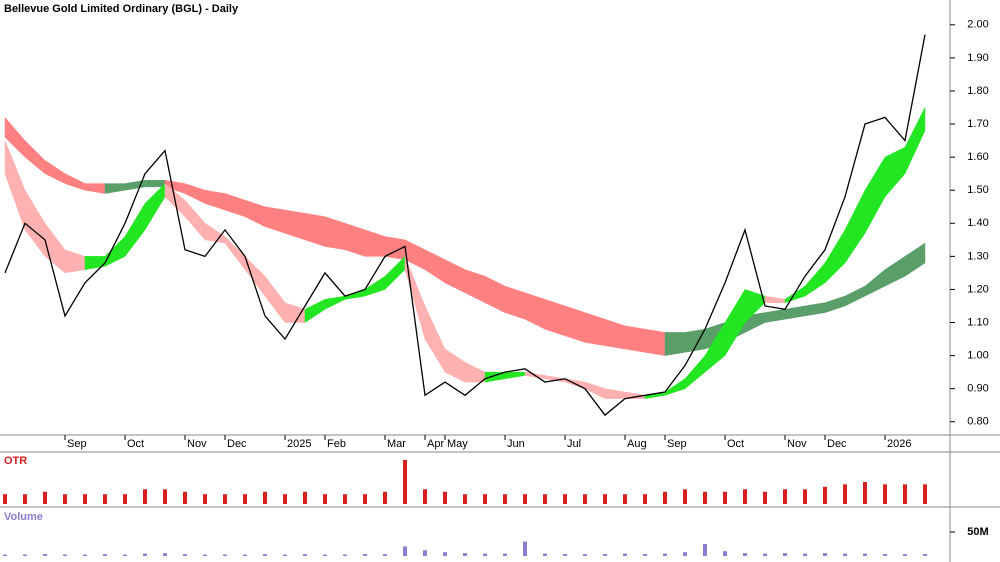 Image resolution: width=1000 pixels, height=562 pixels. What do you see at coordinates (977, 356) in the screenshot?
I see `y-tick-label: 1.00` at bounding box center [977, 356].